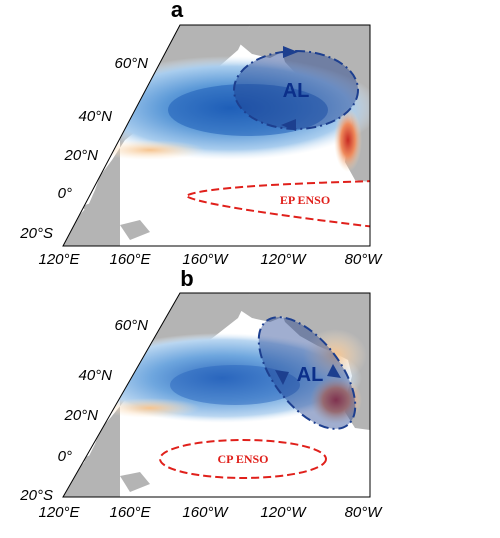 The width and height of the screenshot is (500, 538). What do you see at coordinates (282, 377) in the screenshot?
I see `al-arrow-left` at bounding box center [282, 377].